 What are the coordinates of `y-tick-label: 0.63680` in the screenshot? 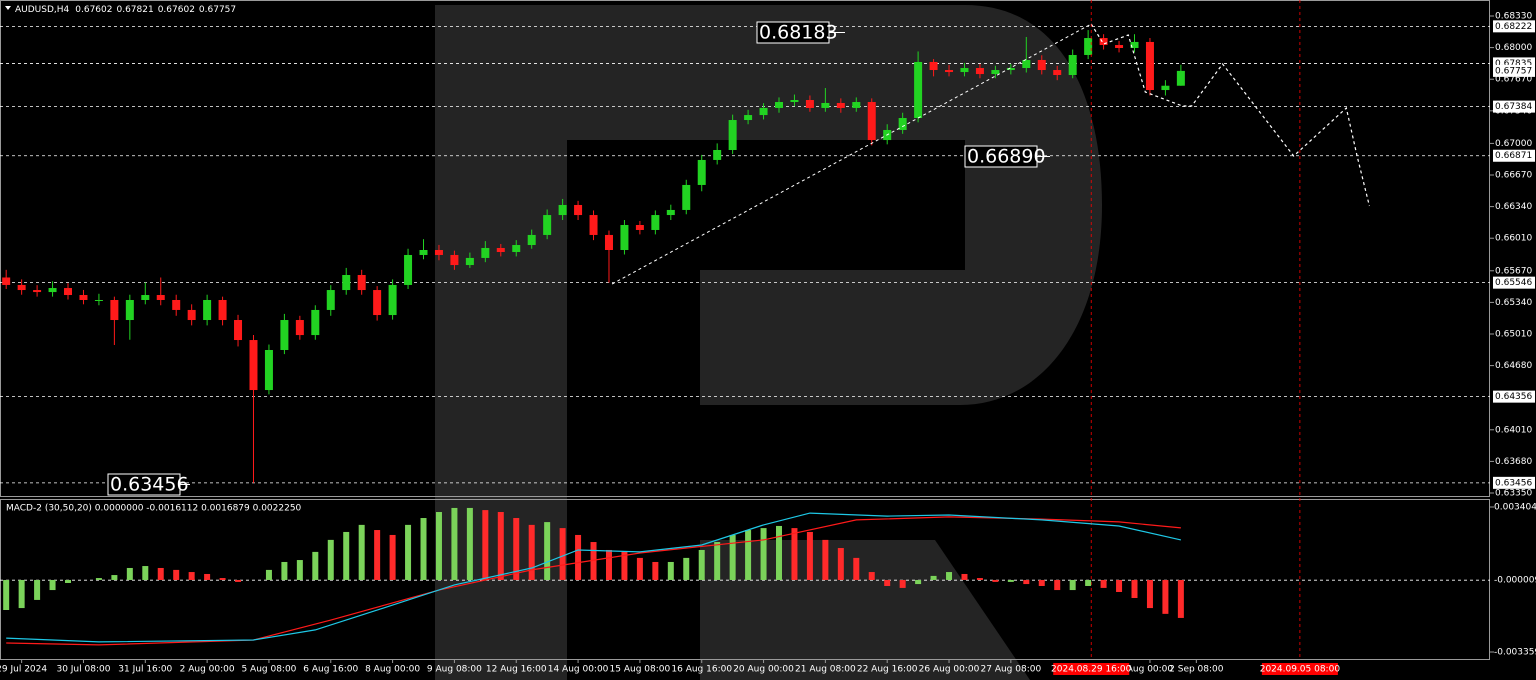 It's located at (1513, 462).